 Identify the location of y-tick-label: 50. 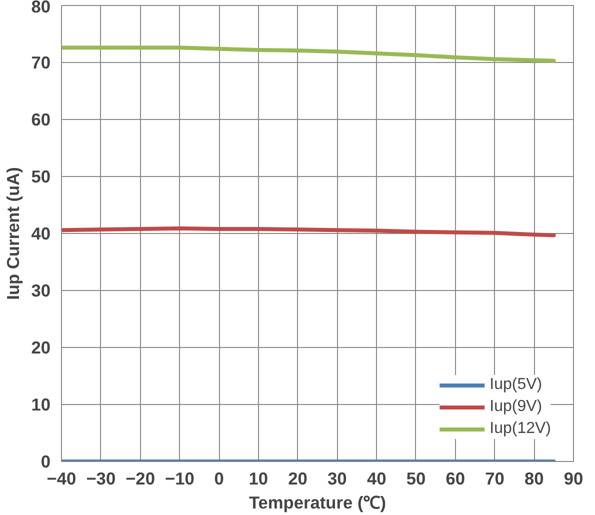
(41, 176).